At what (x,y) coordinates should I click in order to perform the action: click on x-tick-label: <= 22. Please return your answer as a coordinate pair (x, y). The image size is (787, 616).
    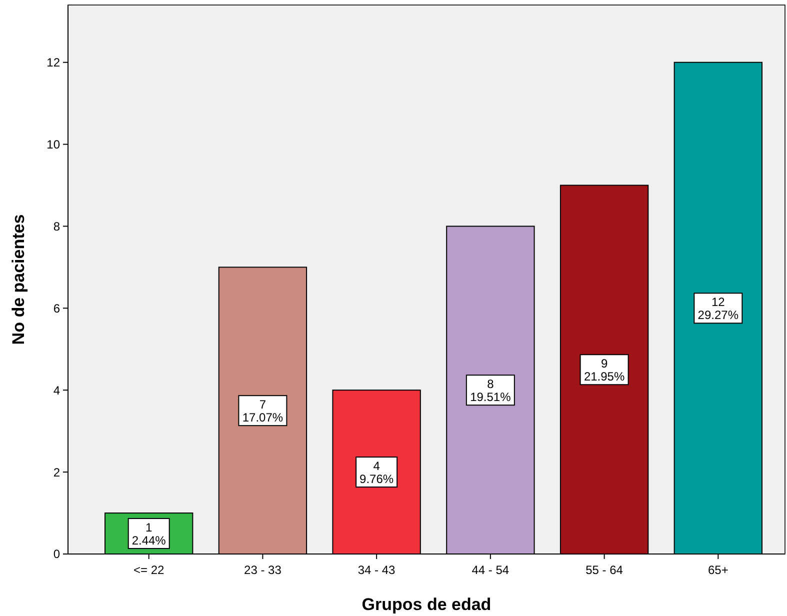
    Looking at the image, I should click on (149, 570).